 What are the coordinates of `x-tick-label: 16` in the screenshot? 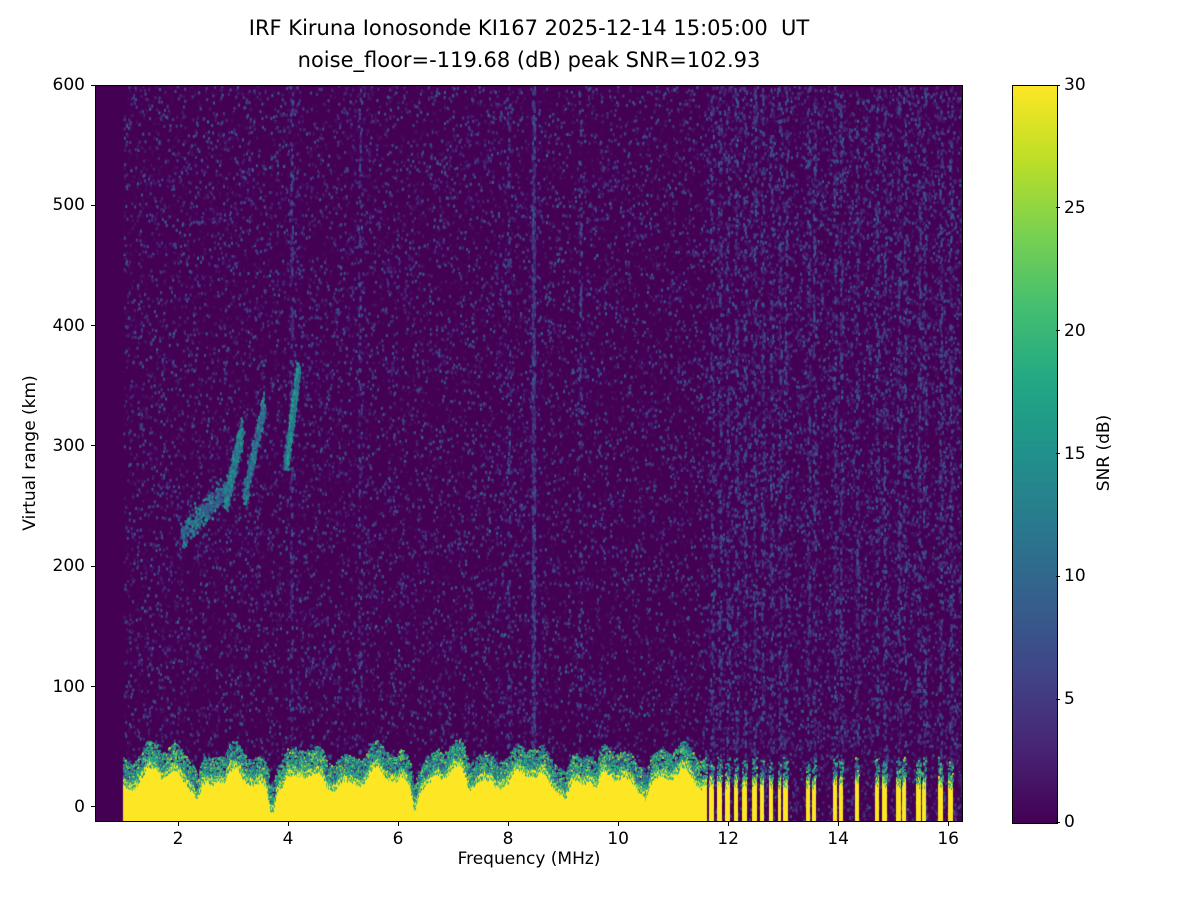 It's located at (948, 839).